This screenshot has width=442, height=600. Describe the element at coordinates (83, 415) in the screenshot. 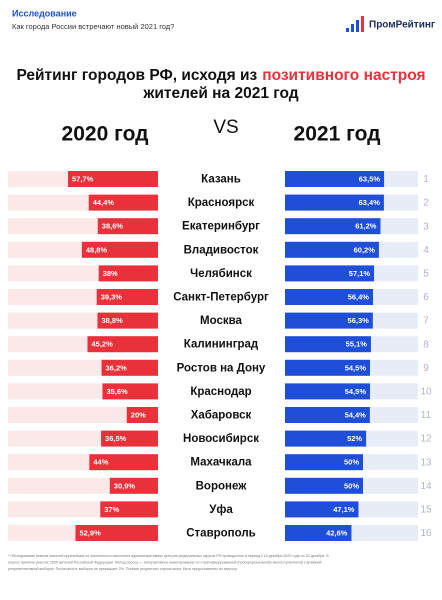

I see `row-bg-left` at that location.